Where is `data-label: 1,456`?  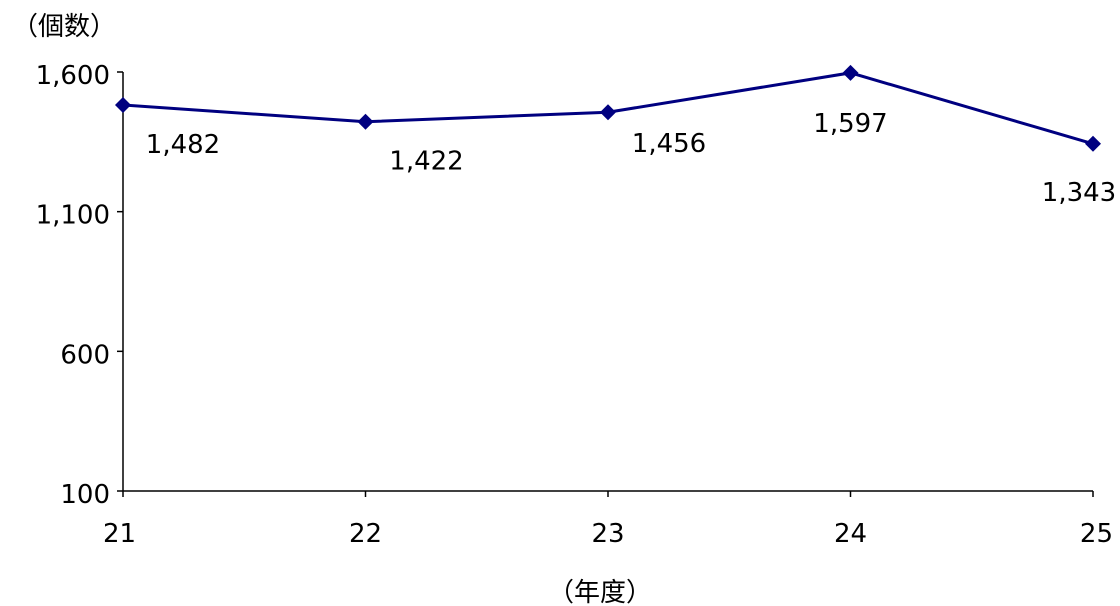
data-label: 1,456 is located at coordinates (669, 144).